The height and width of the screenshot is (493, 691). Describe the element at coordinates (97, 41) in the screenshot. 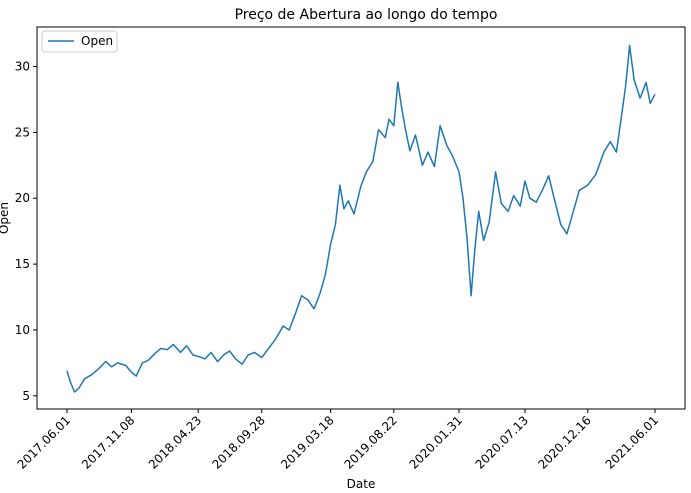

I see `legend-label: Open` at that location.